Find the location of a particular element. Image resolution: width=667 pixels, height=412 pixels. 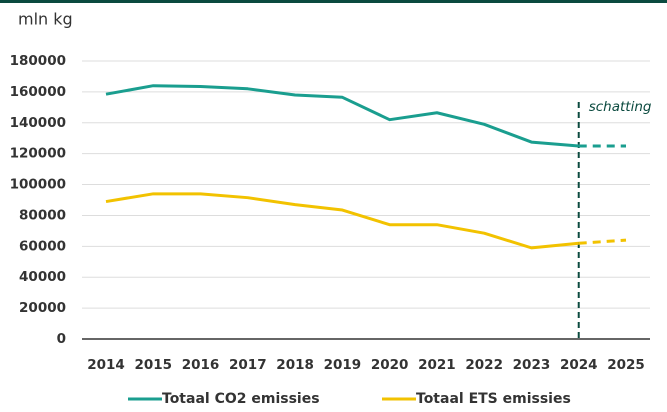

y-tick-label: 180000 is located at coordinates (38, 61).